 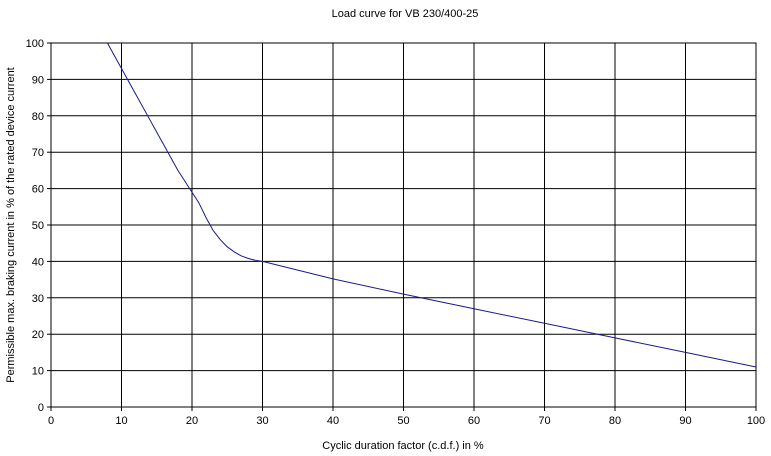 I want to click on x-tick-label: 70, so click(x=544, y=421).